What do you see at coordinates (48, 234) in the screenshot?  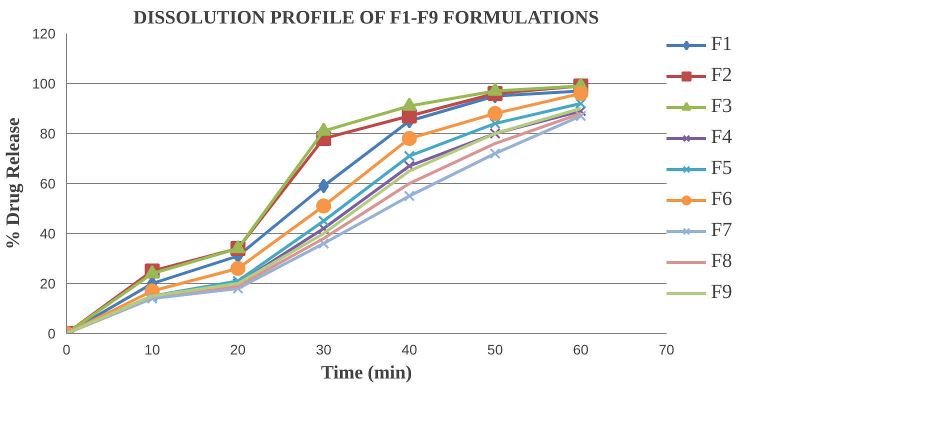 I see `y-tick-label: 40` at bounding box center [48, 234].